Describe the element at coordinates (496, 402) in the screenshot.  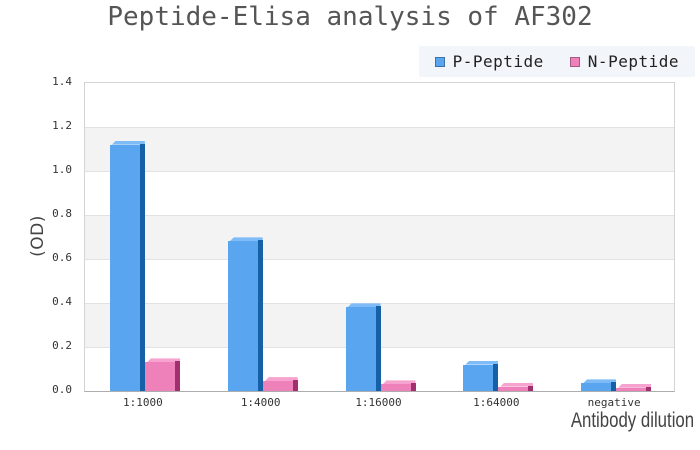
I see `x-tick-label: 1:64000` at that location.